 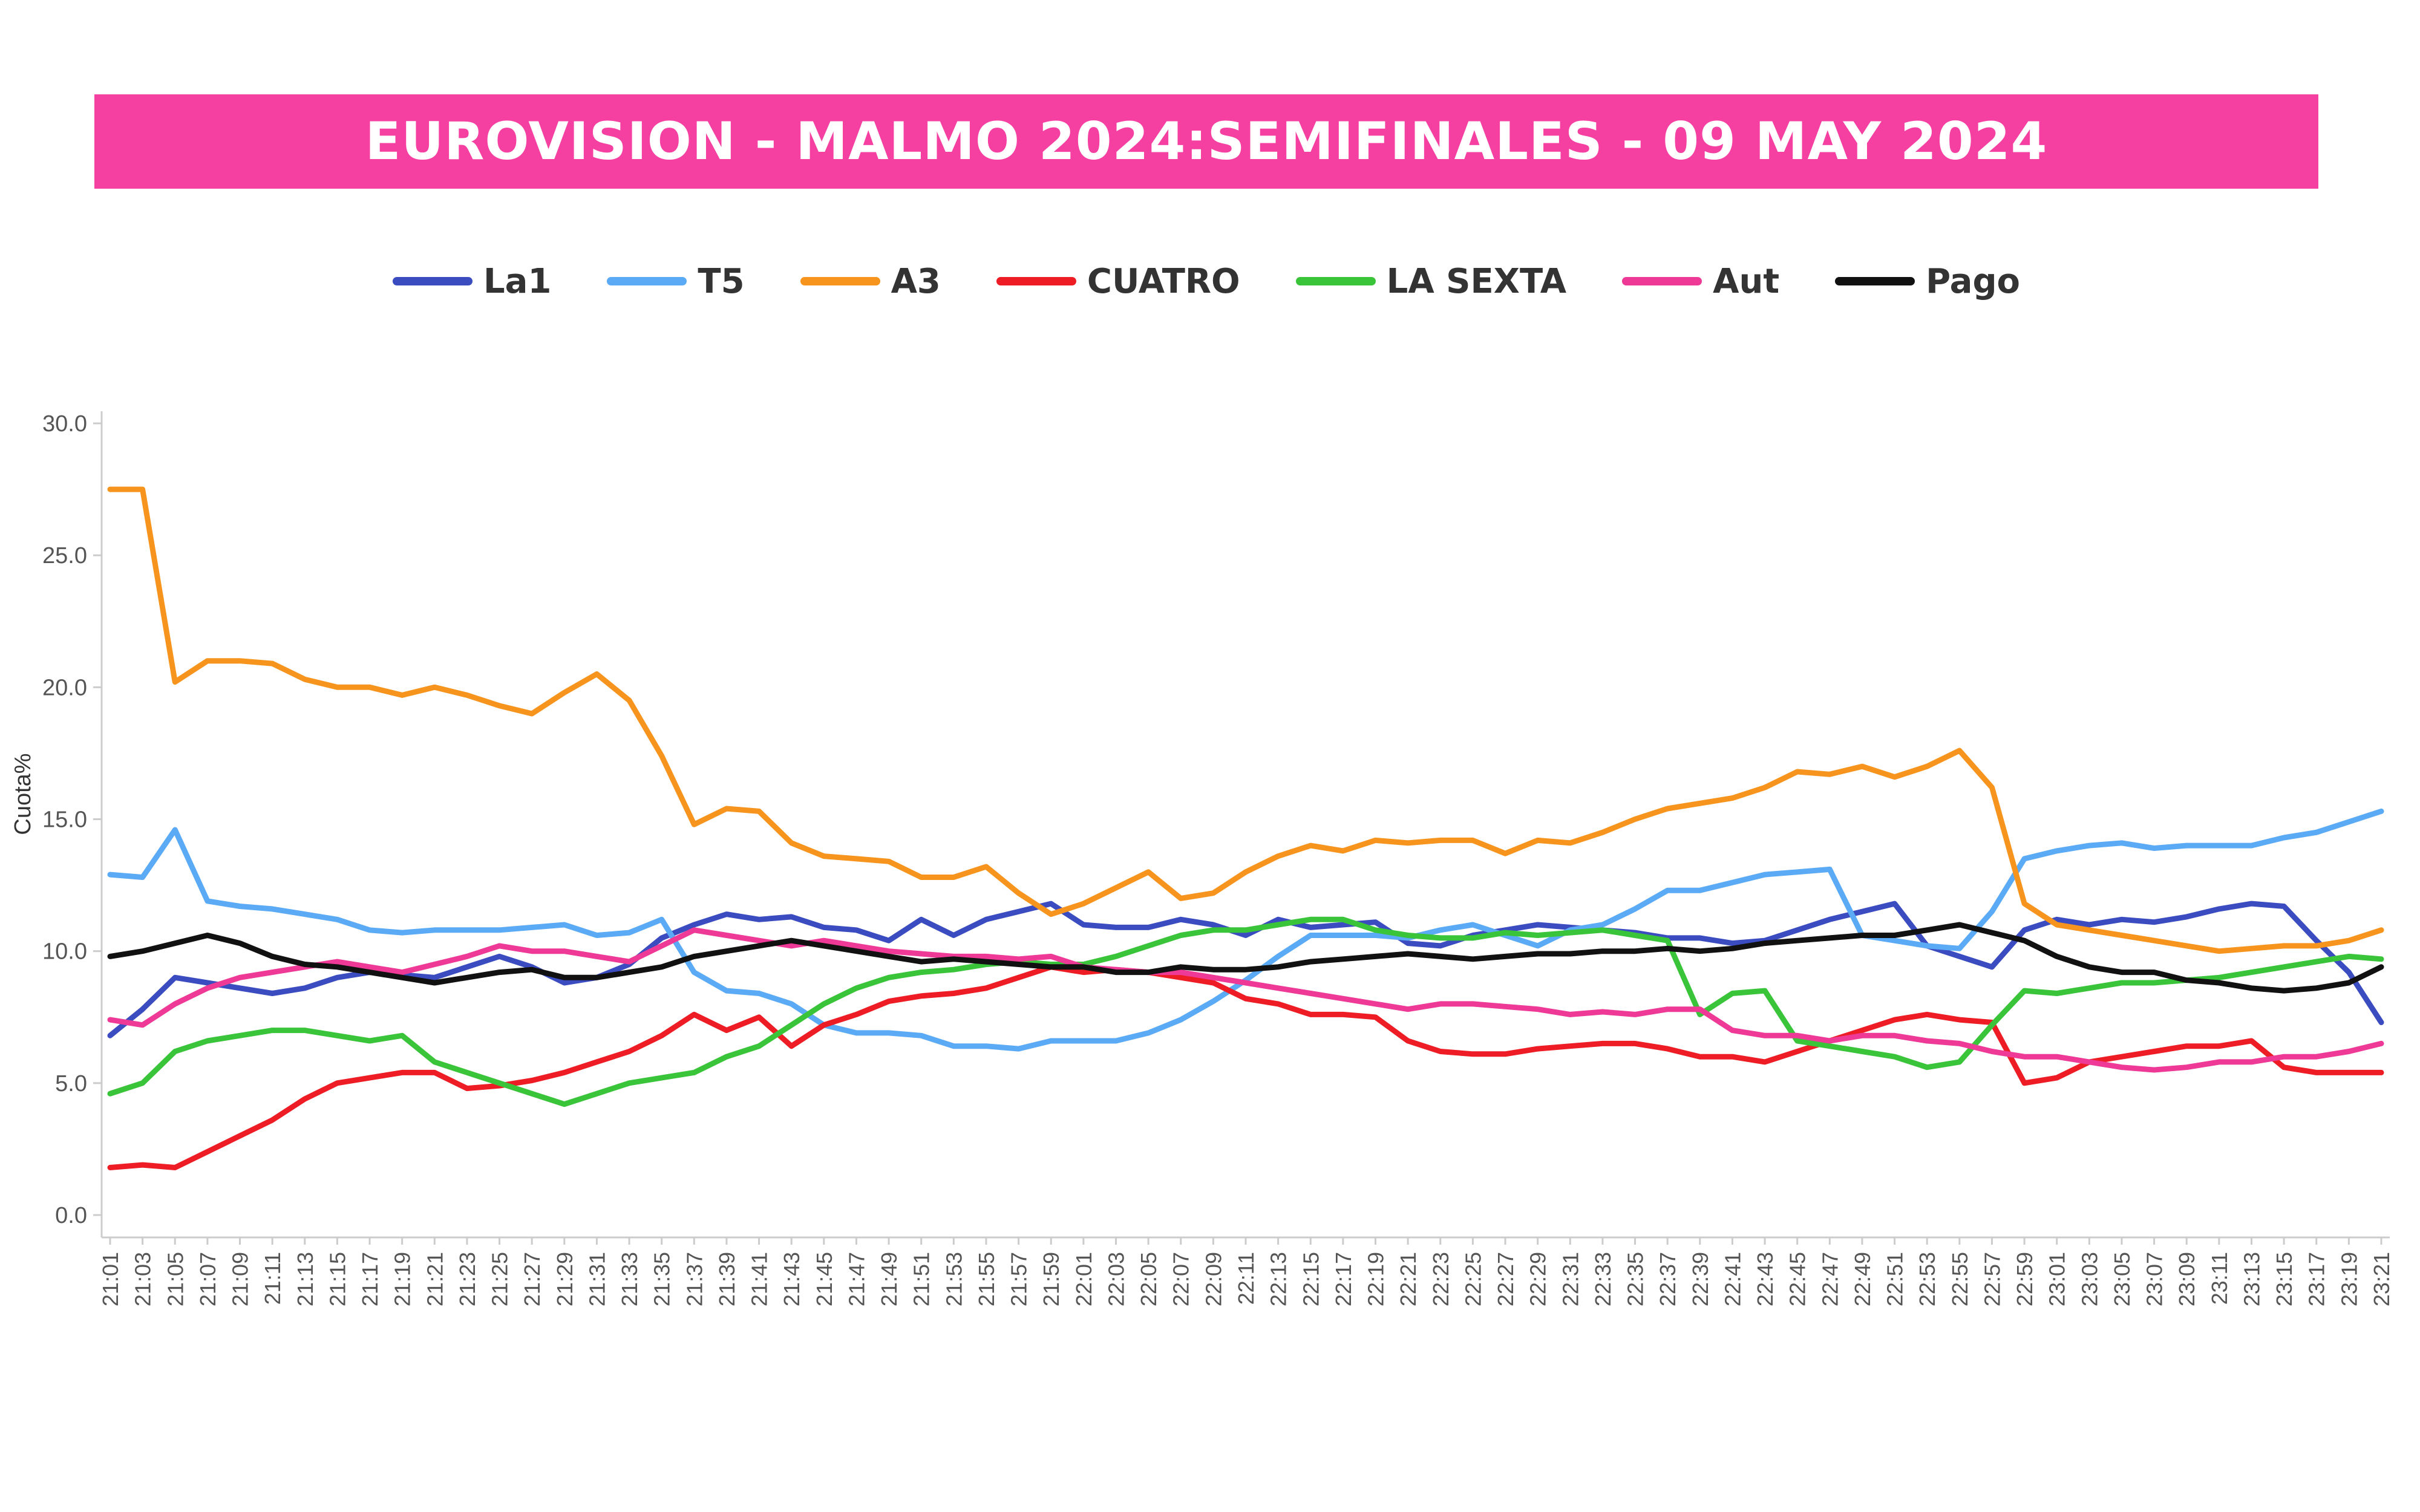 I want to click on x-tick-label: 22:19, so click(x=1376, y=1279).